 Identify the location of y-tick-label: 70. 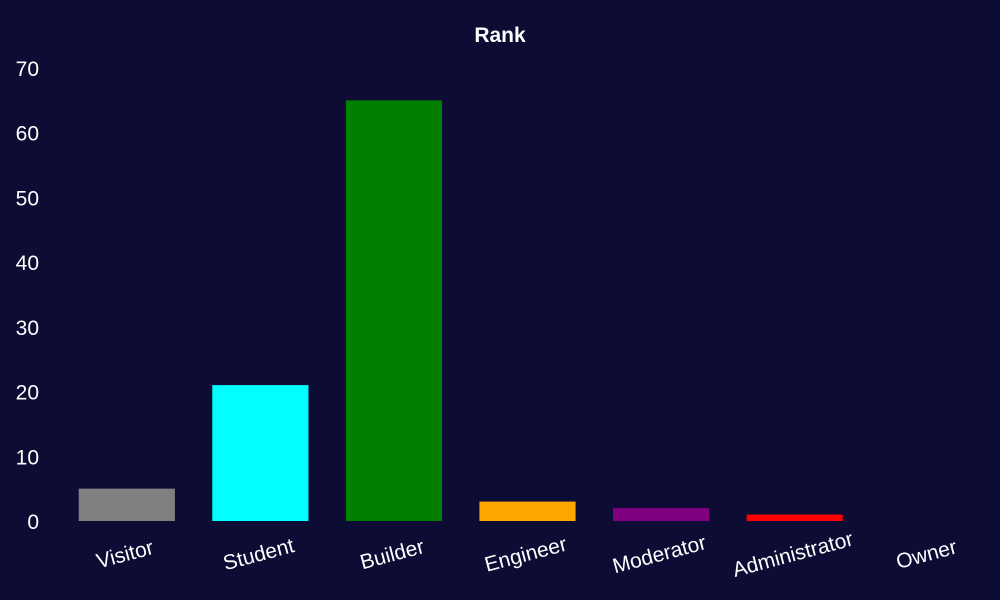
(27, 69).